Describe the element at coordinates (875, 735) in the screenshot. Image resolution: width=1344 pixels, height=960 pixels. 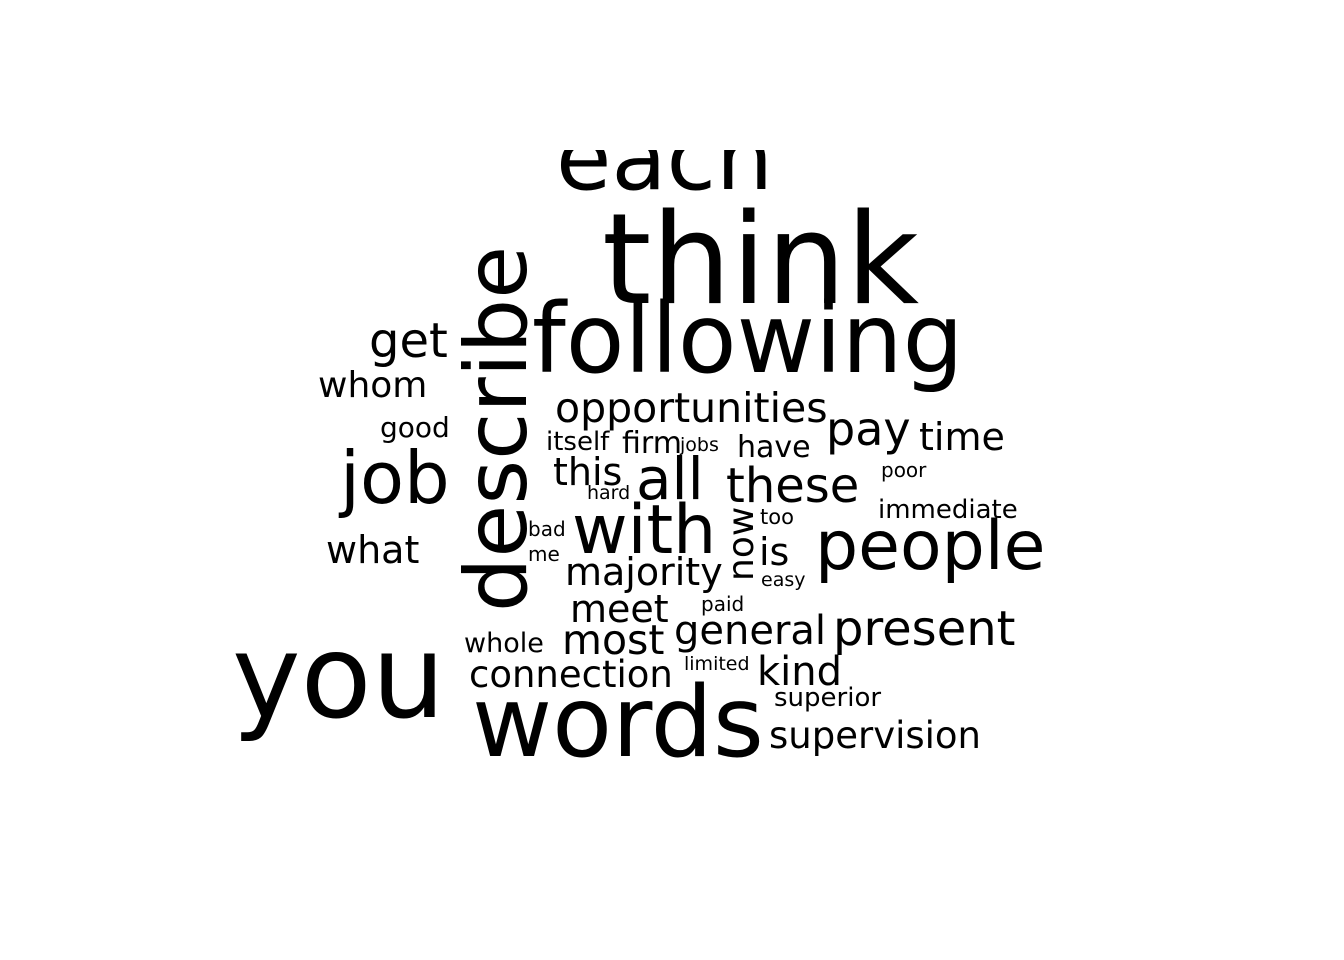
I see `word-supervision: supervision` at that location.